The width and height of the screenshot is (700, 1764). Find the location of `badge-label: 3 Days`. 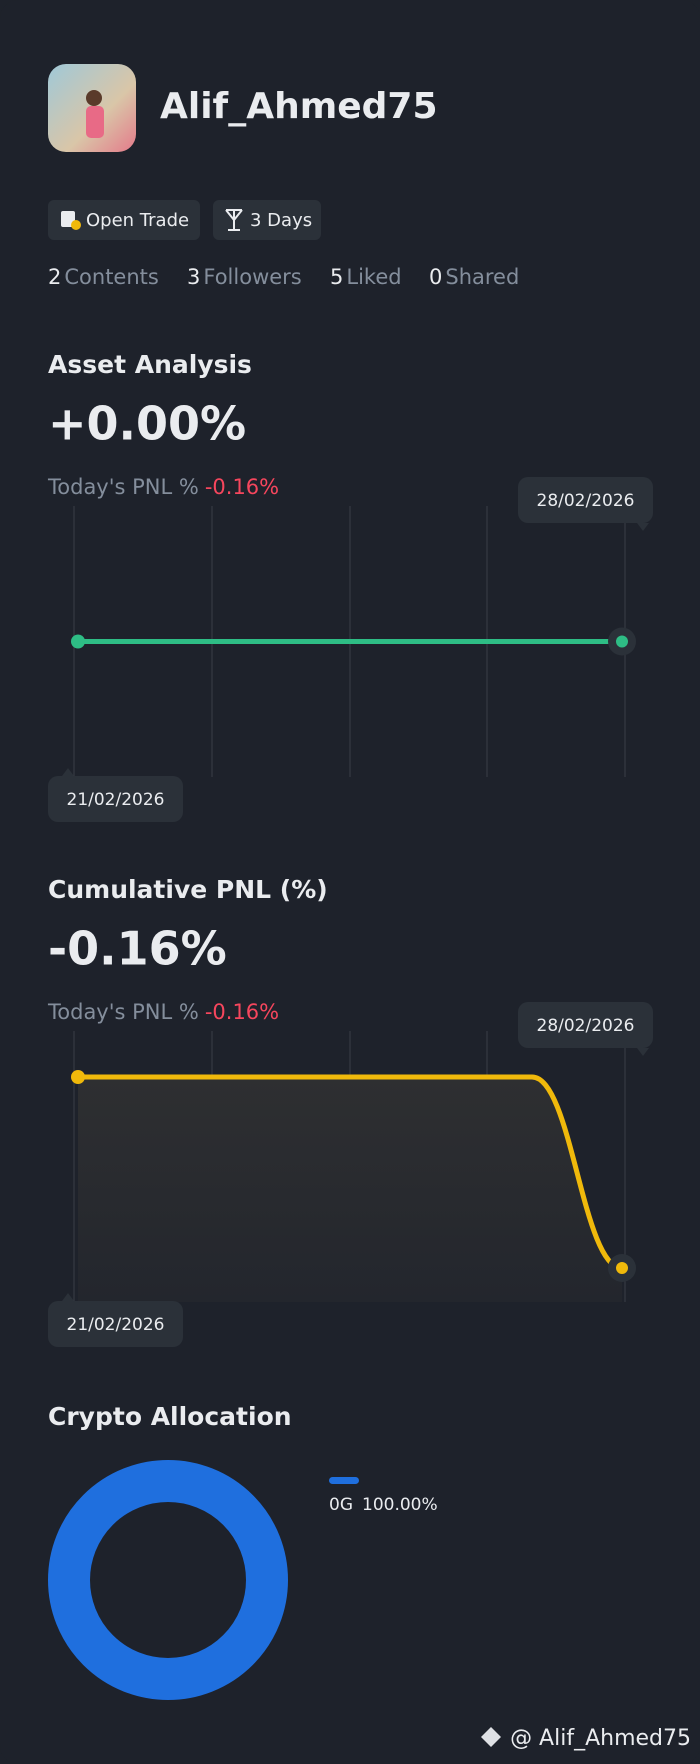

badge-label: 3 Days is located at coordinates (281, 220).